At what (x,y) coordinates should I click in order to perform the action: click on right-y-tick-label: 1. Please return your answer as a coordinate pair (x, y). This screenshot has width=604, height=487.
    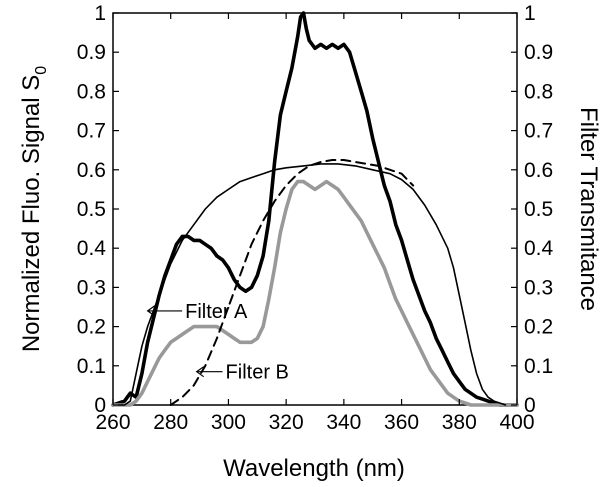
    Looking at the image, I should click on (530, 13).